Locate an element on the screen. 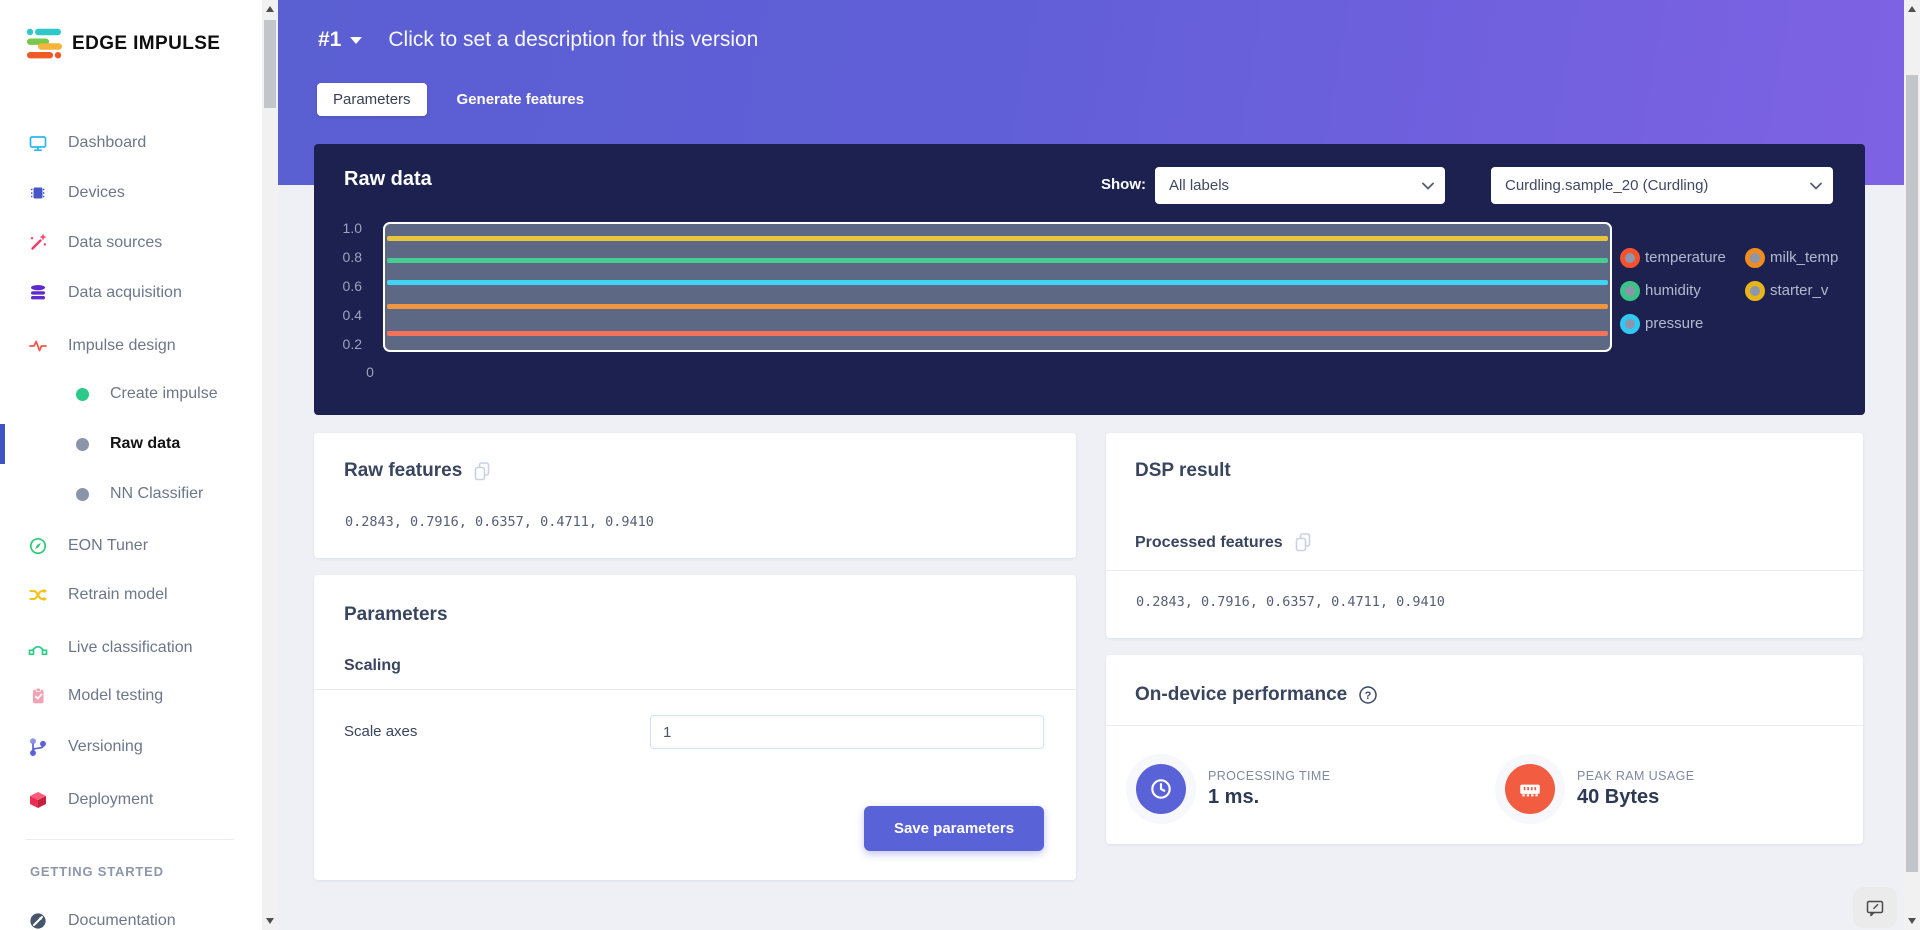 The width and height of the screenshot is (1920, 930). sidebar-item-devices: Devices is located at coordinates (131, 193).